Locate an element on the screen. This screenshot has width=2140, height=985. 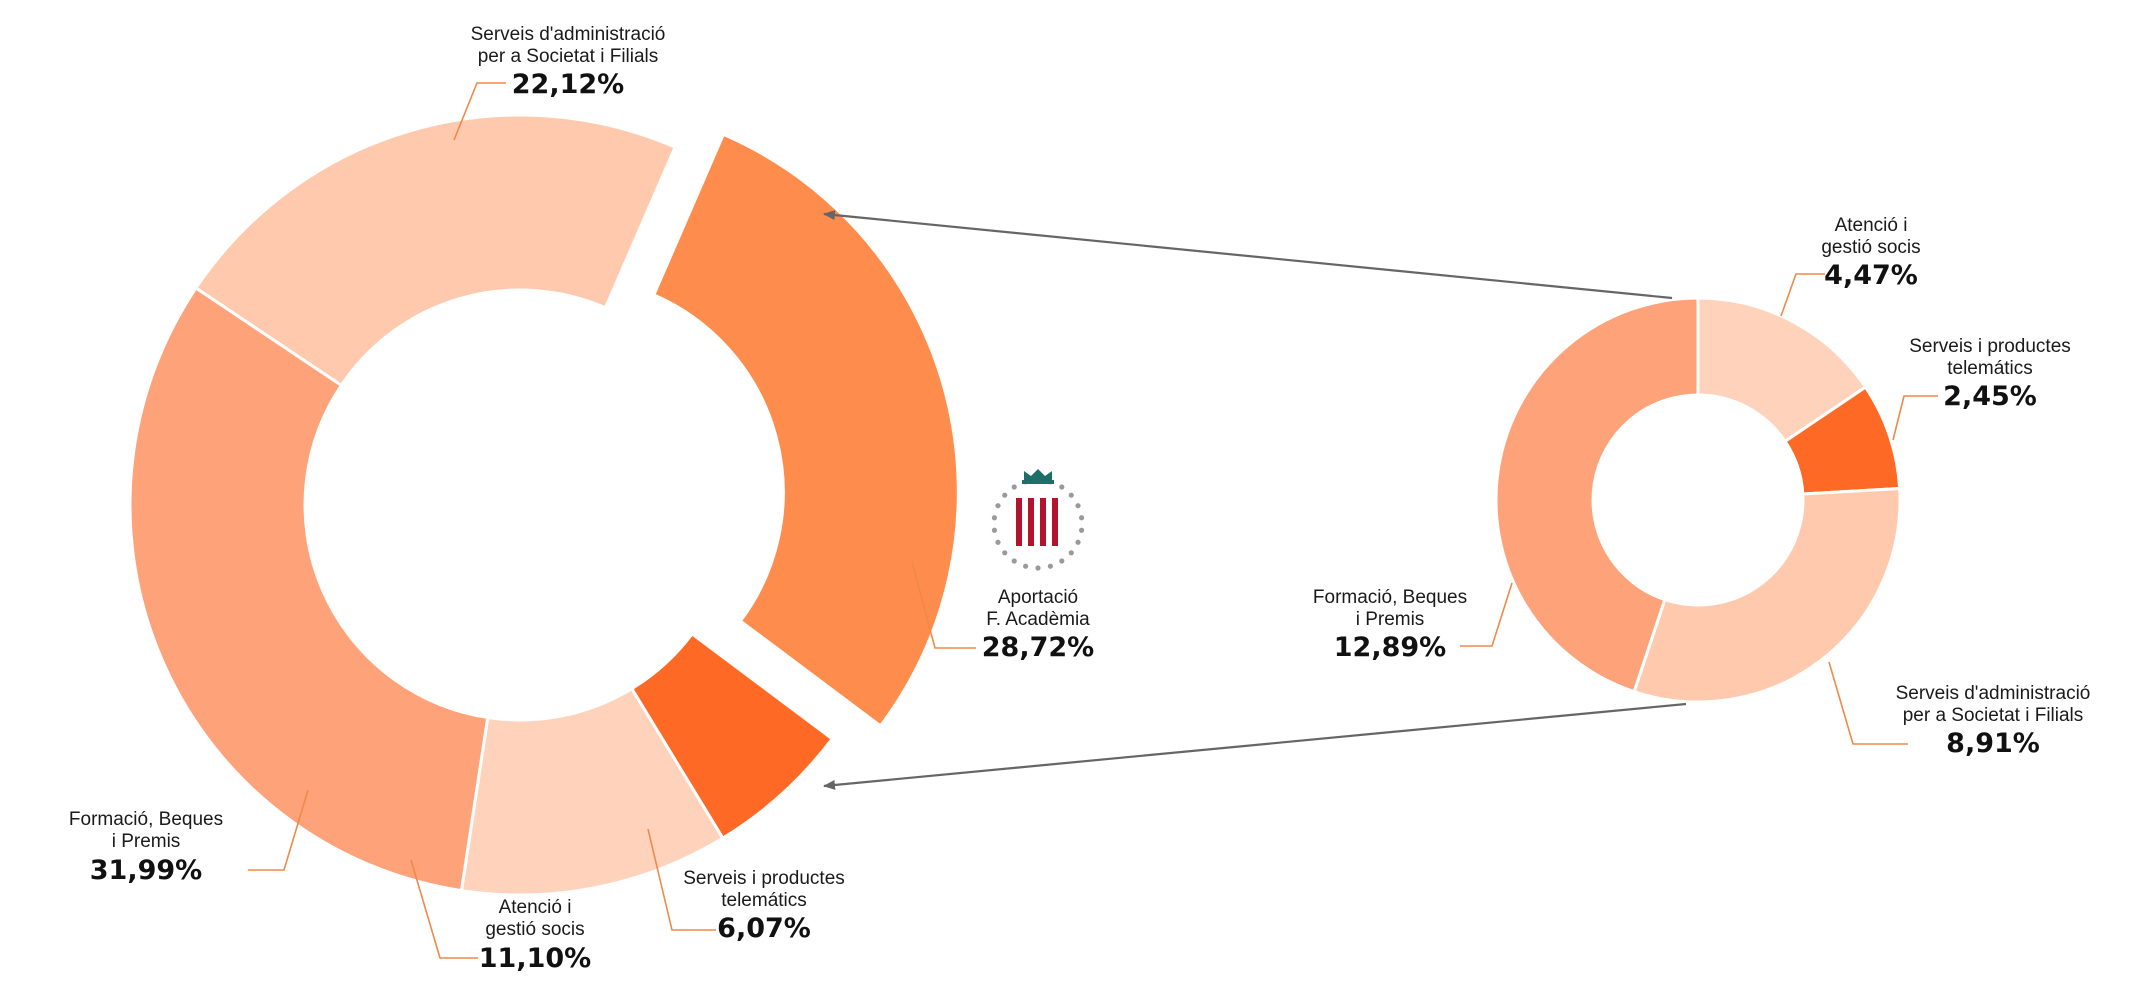
slice-label-small-serveis-productes: Serveis i productes telemátics 2,45% is located at coordinates (1981, 388).